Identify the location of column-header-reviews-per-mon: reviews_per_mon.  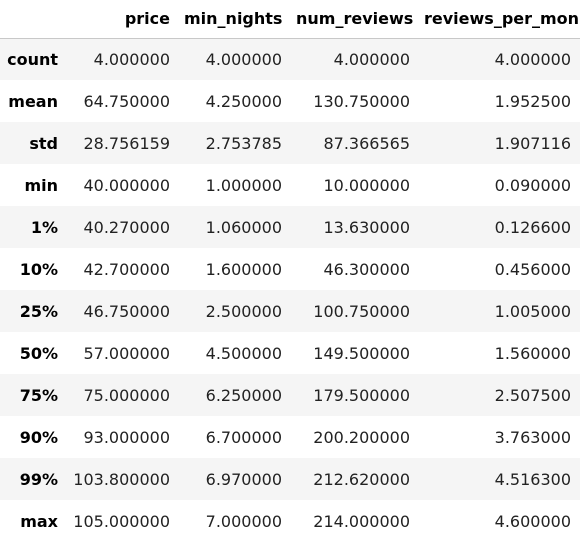
(499, 19).